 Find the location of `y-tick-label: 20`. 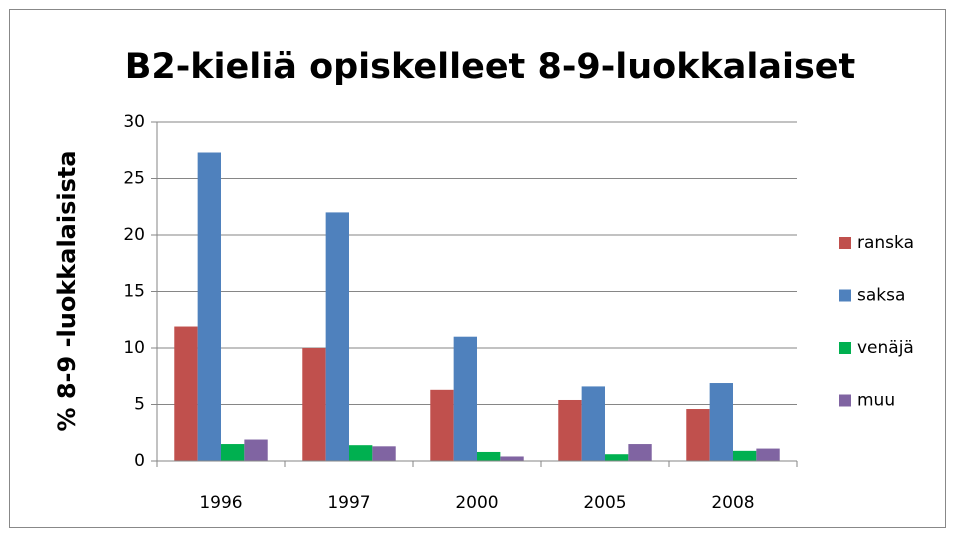

y-tick-label: 20 is located at coordinates (134, 235).